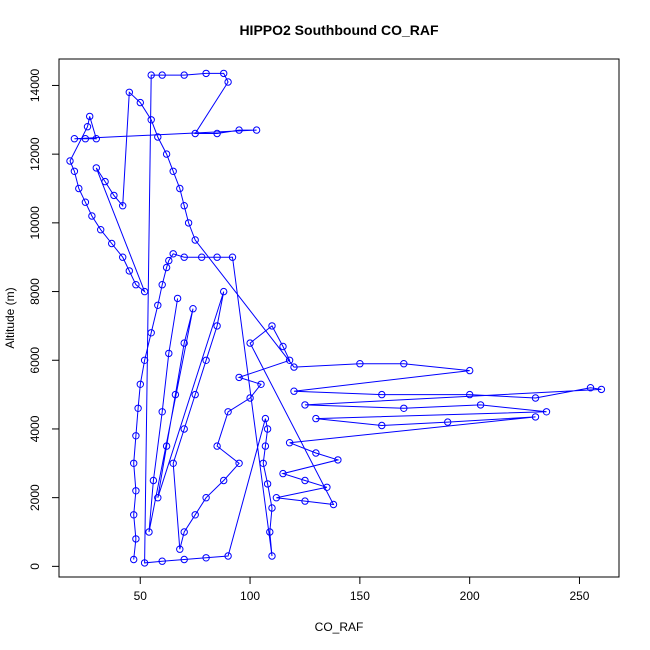  I want to click on x-tick-label: 200, so click(470, 596).